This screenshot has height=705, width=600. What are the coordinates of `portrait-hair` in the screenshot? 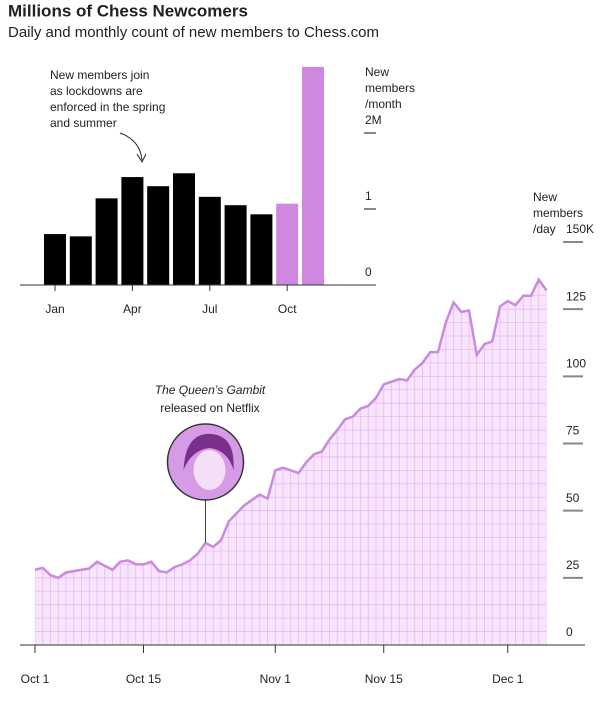 It's located at (208, 451).